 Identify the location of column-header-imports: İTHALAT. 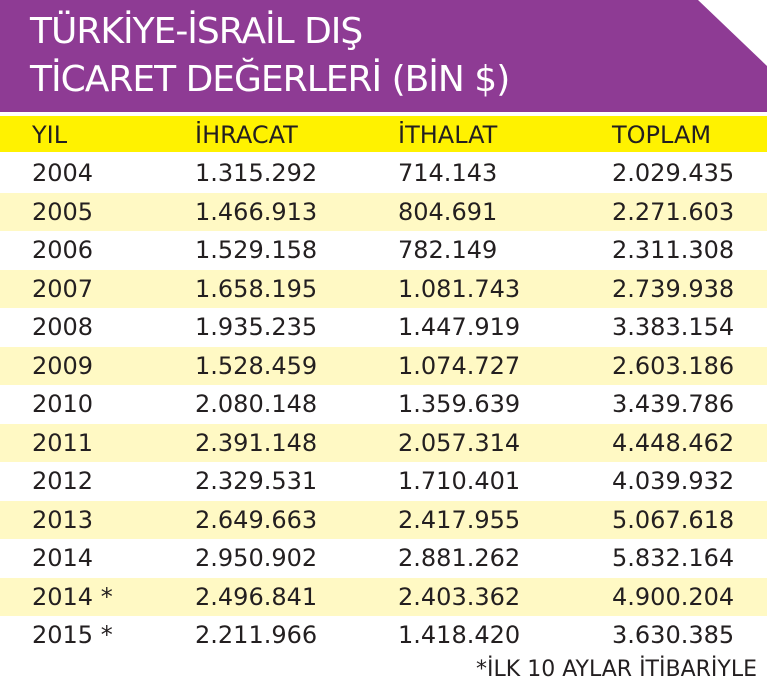
(448, 135).